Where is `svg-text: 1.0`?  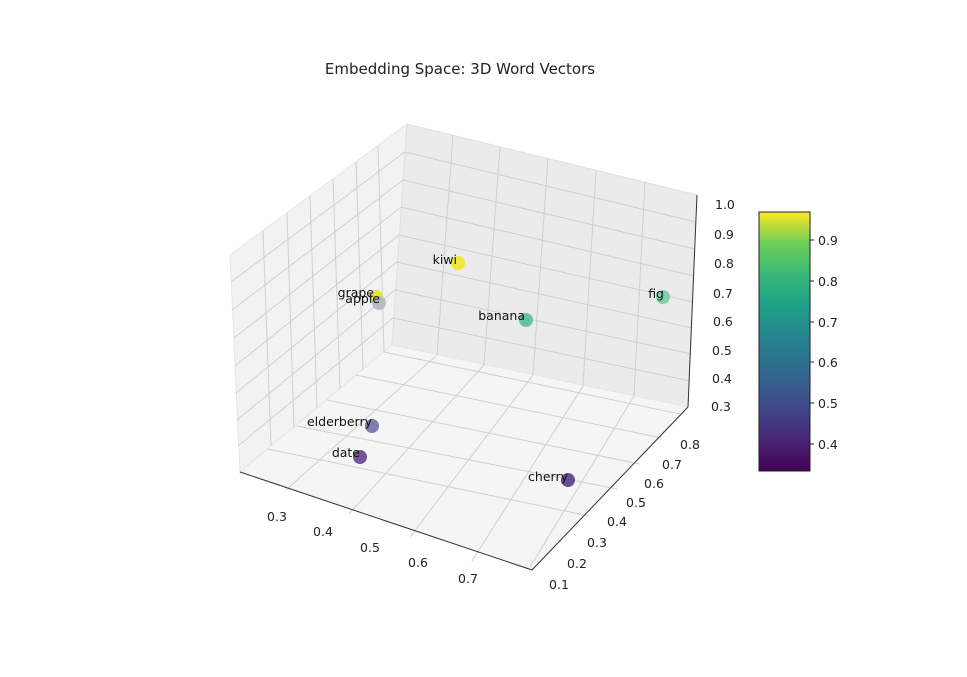 svg-text: 1.0 is located at coordinates (725, 204).